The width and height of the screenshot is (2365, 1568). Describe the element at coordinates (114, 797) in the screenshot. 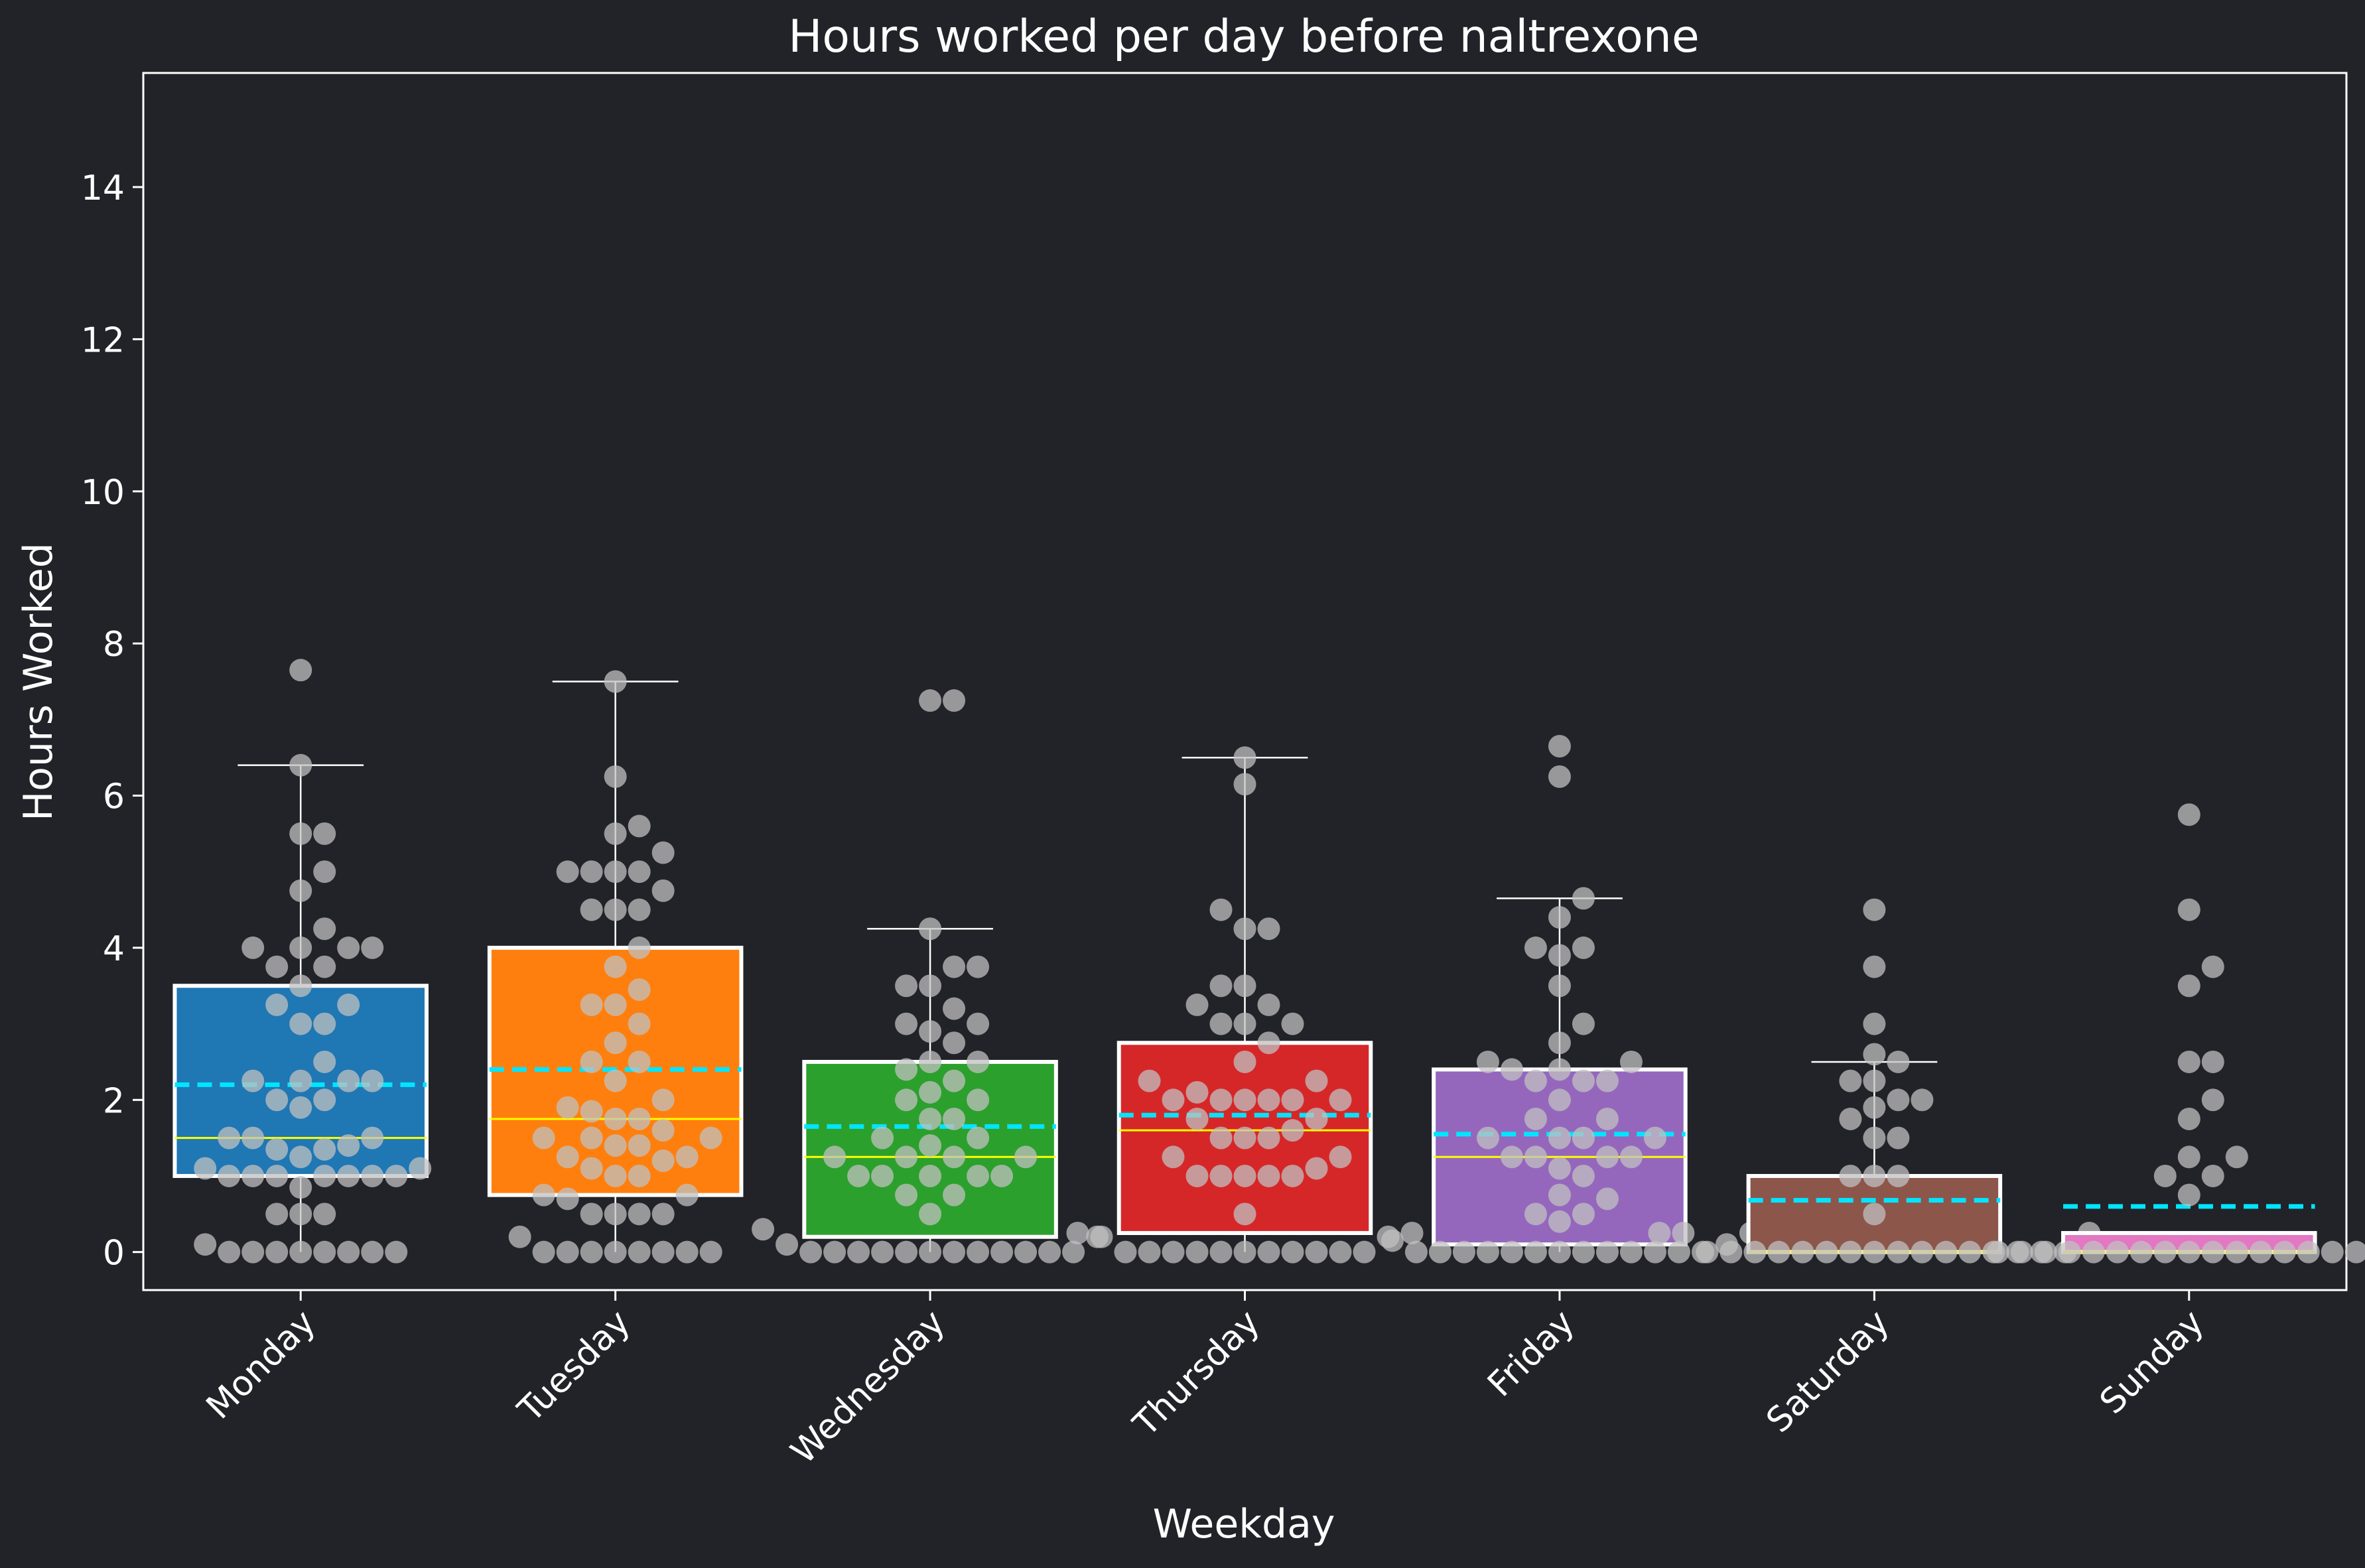

I see `y-tick-label: 6` at that location.